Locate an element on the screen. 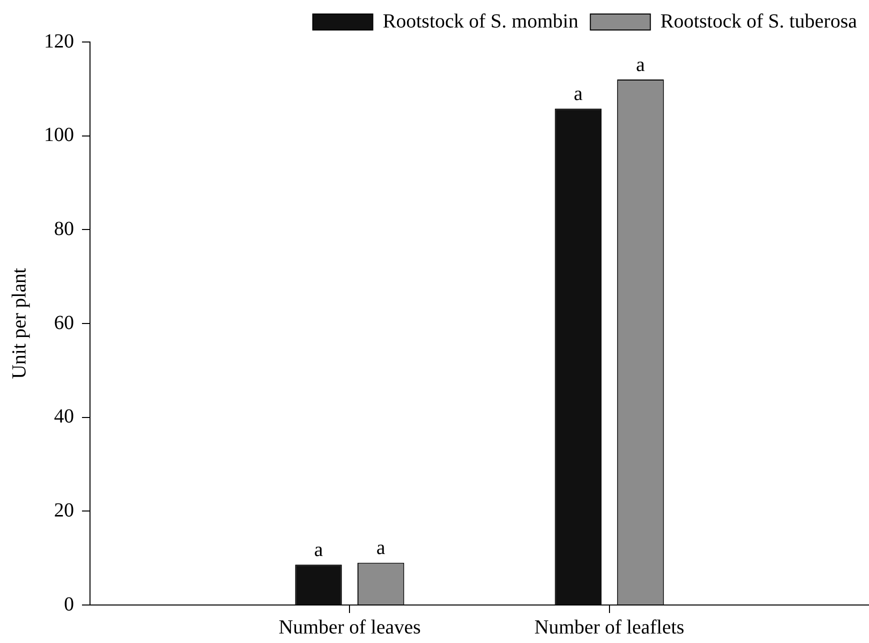 This screenshot has height=643, width=869. legend-label: Rootstock of S. tuberosa is located at coordinates (759, 21).